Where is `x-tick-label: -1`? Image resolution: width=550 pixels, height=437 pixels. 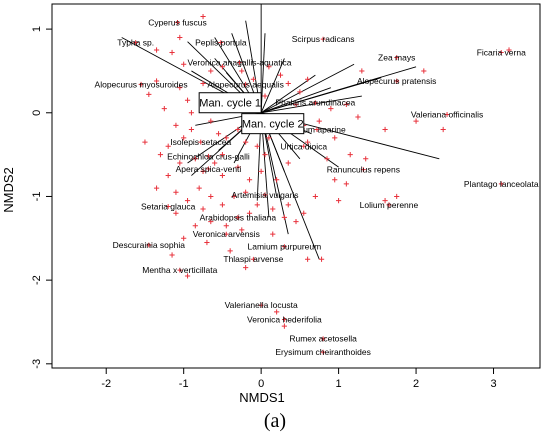
x-tick-label: -1 is located at coordinates (184, 384).